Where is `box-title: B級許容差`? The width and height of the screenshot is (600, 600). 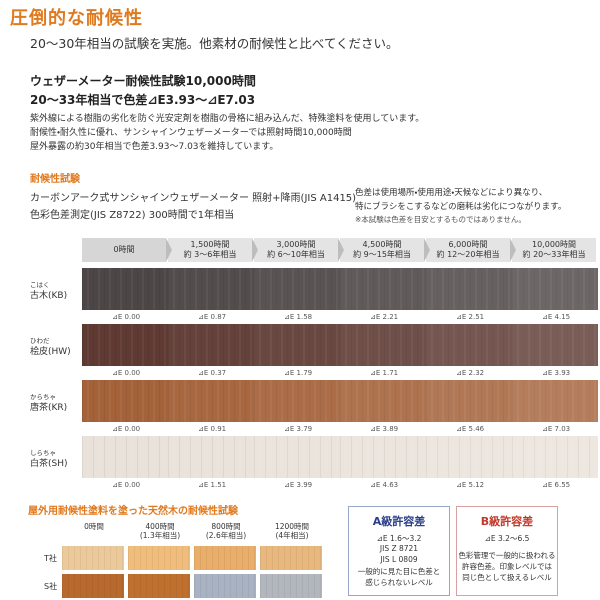
box-title: B級許容差 is located at coordinates (507, 521).